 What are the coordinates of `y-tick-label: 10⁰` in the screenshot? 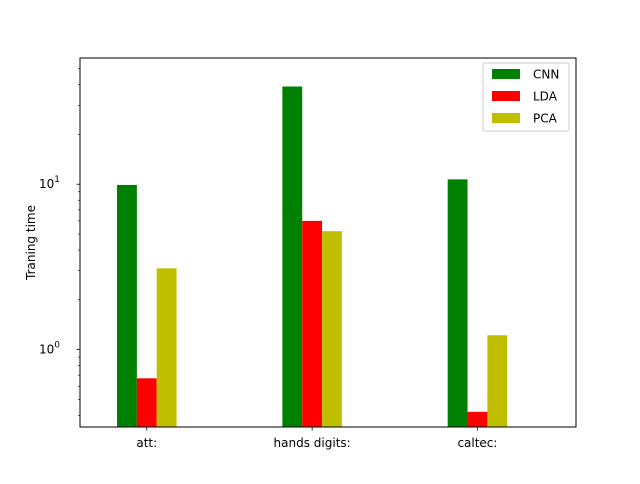 It's located at (49, 349).